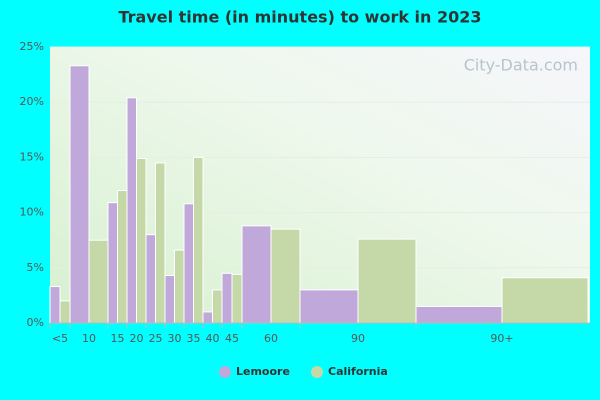 Image resolution: width=600 pixels, height=400 pixels. I want to click on x-tick-label: 10, so click(89, 338).